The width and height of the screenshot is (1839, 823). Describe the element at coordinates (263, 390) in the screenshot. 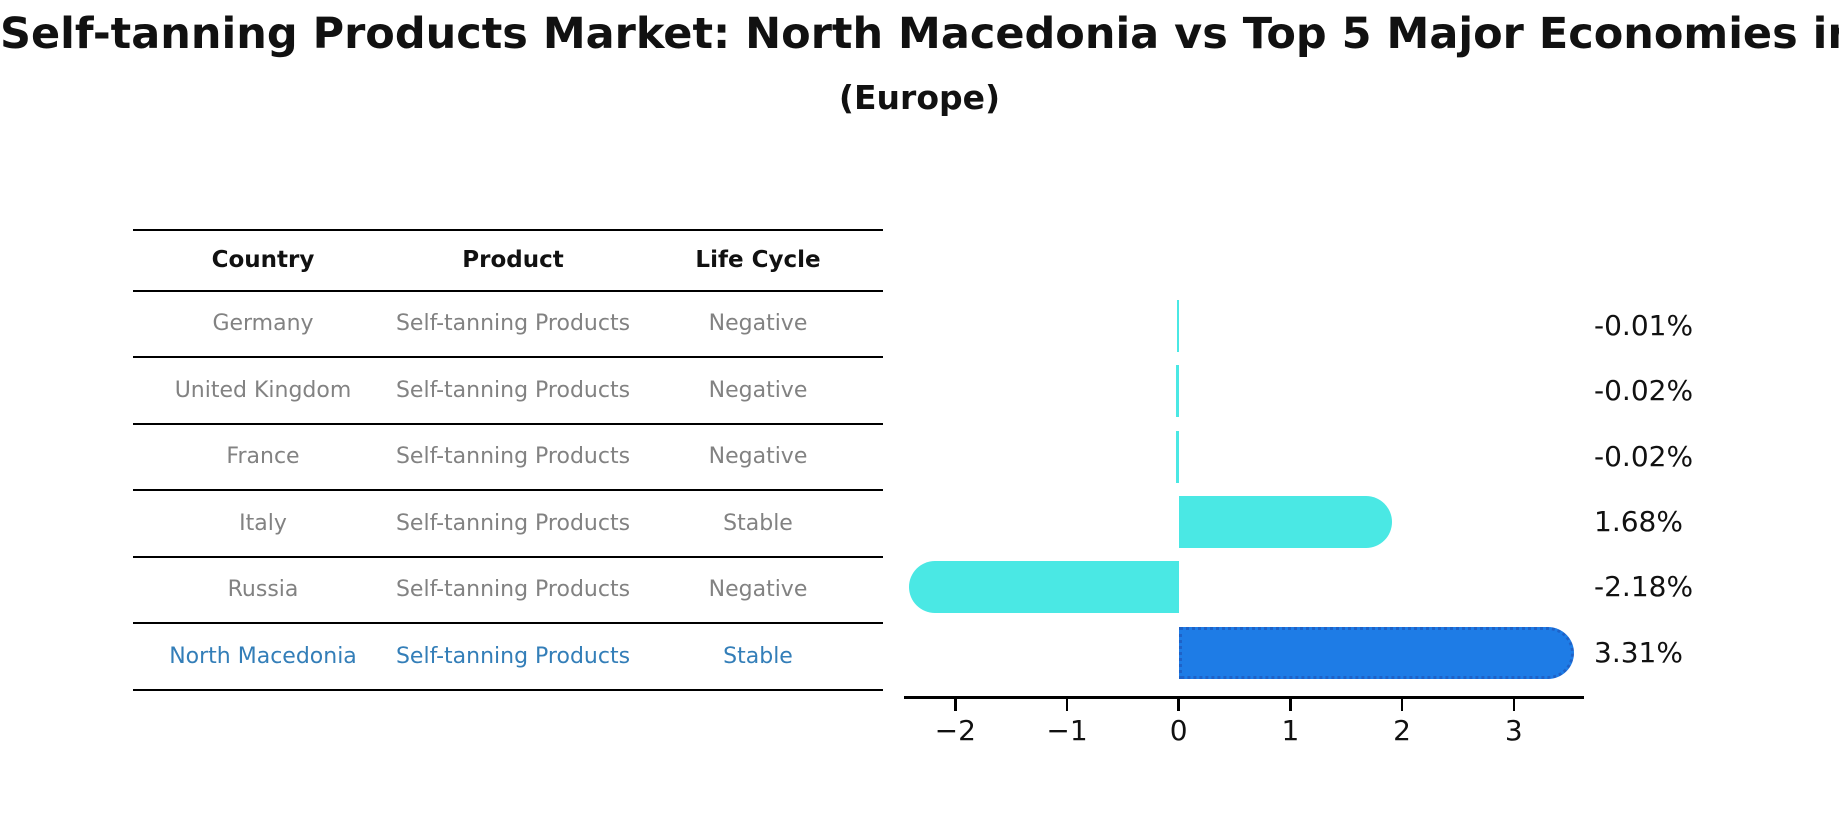

I see `cell-country: United Kingdom` at that location.